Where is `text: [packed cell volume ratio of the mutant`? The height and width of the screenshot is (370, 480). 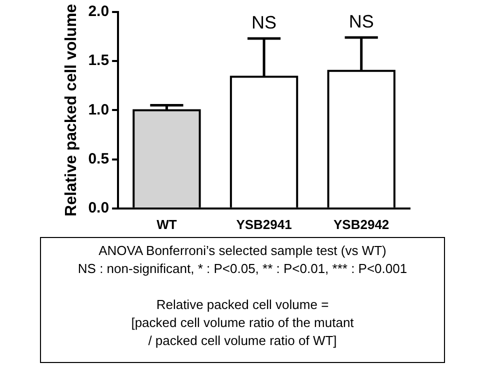
text: [packed cell volume ratio of the mutant is located at coordinates (242, 323).